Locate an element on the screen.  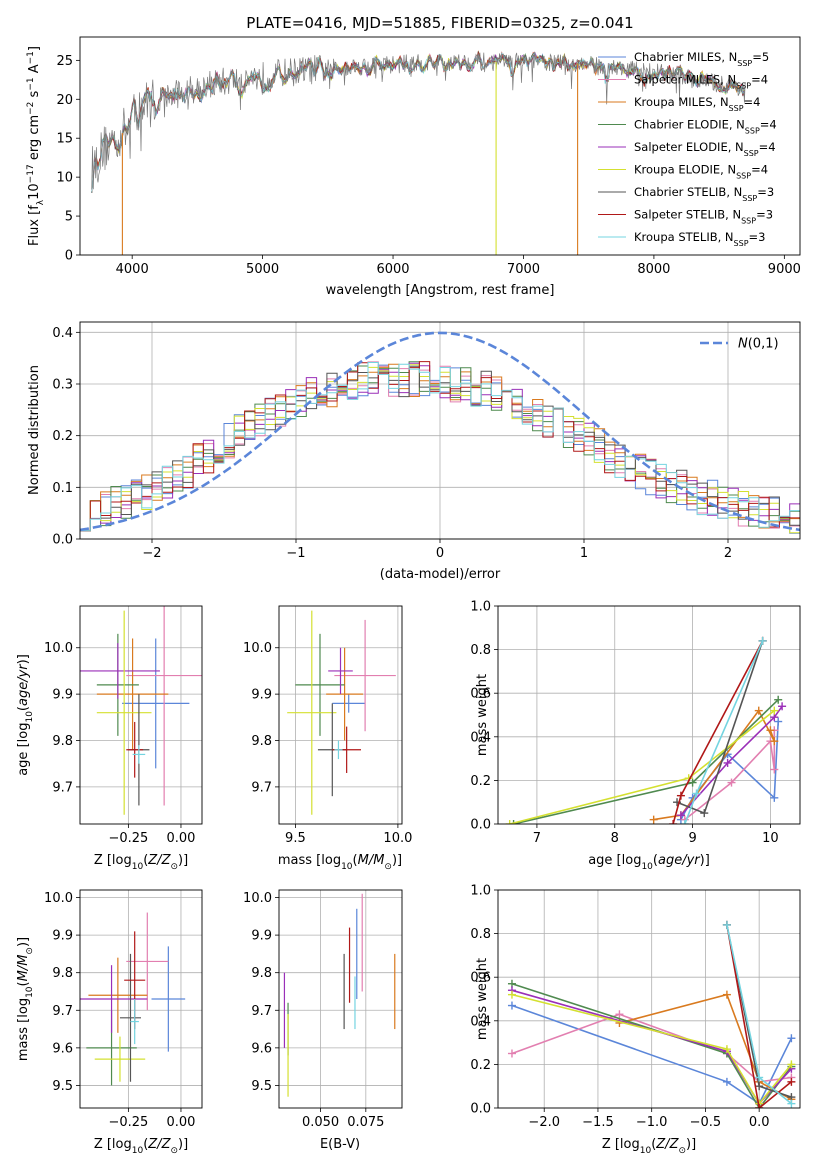
y-tick-label: 0 is located at coordinates (69, 256).